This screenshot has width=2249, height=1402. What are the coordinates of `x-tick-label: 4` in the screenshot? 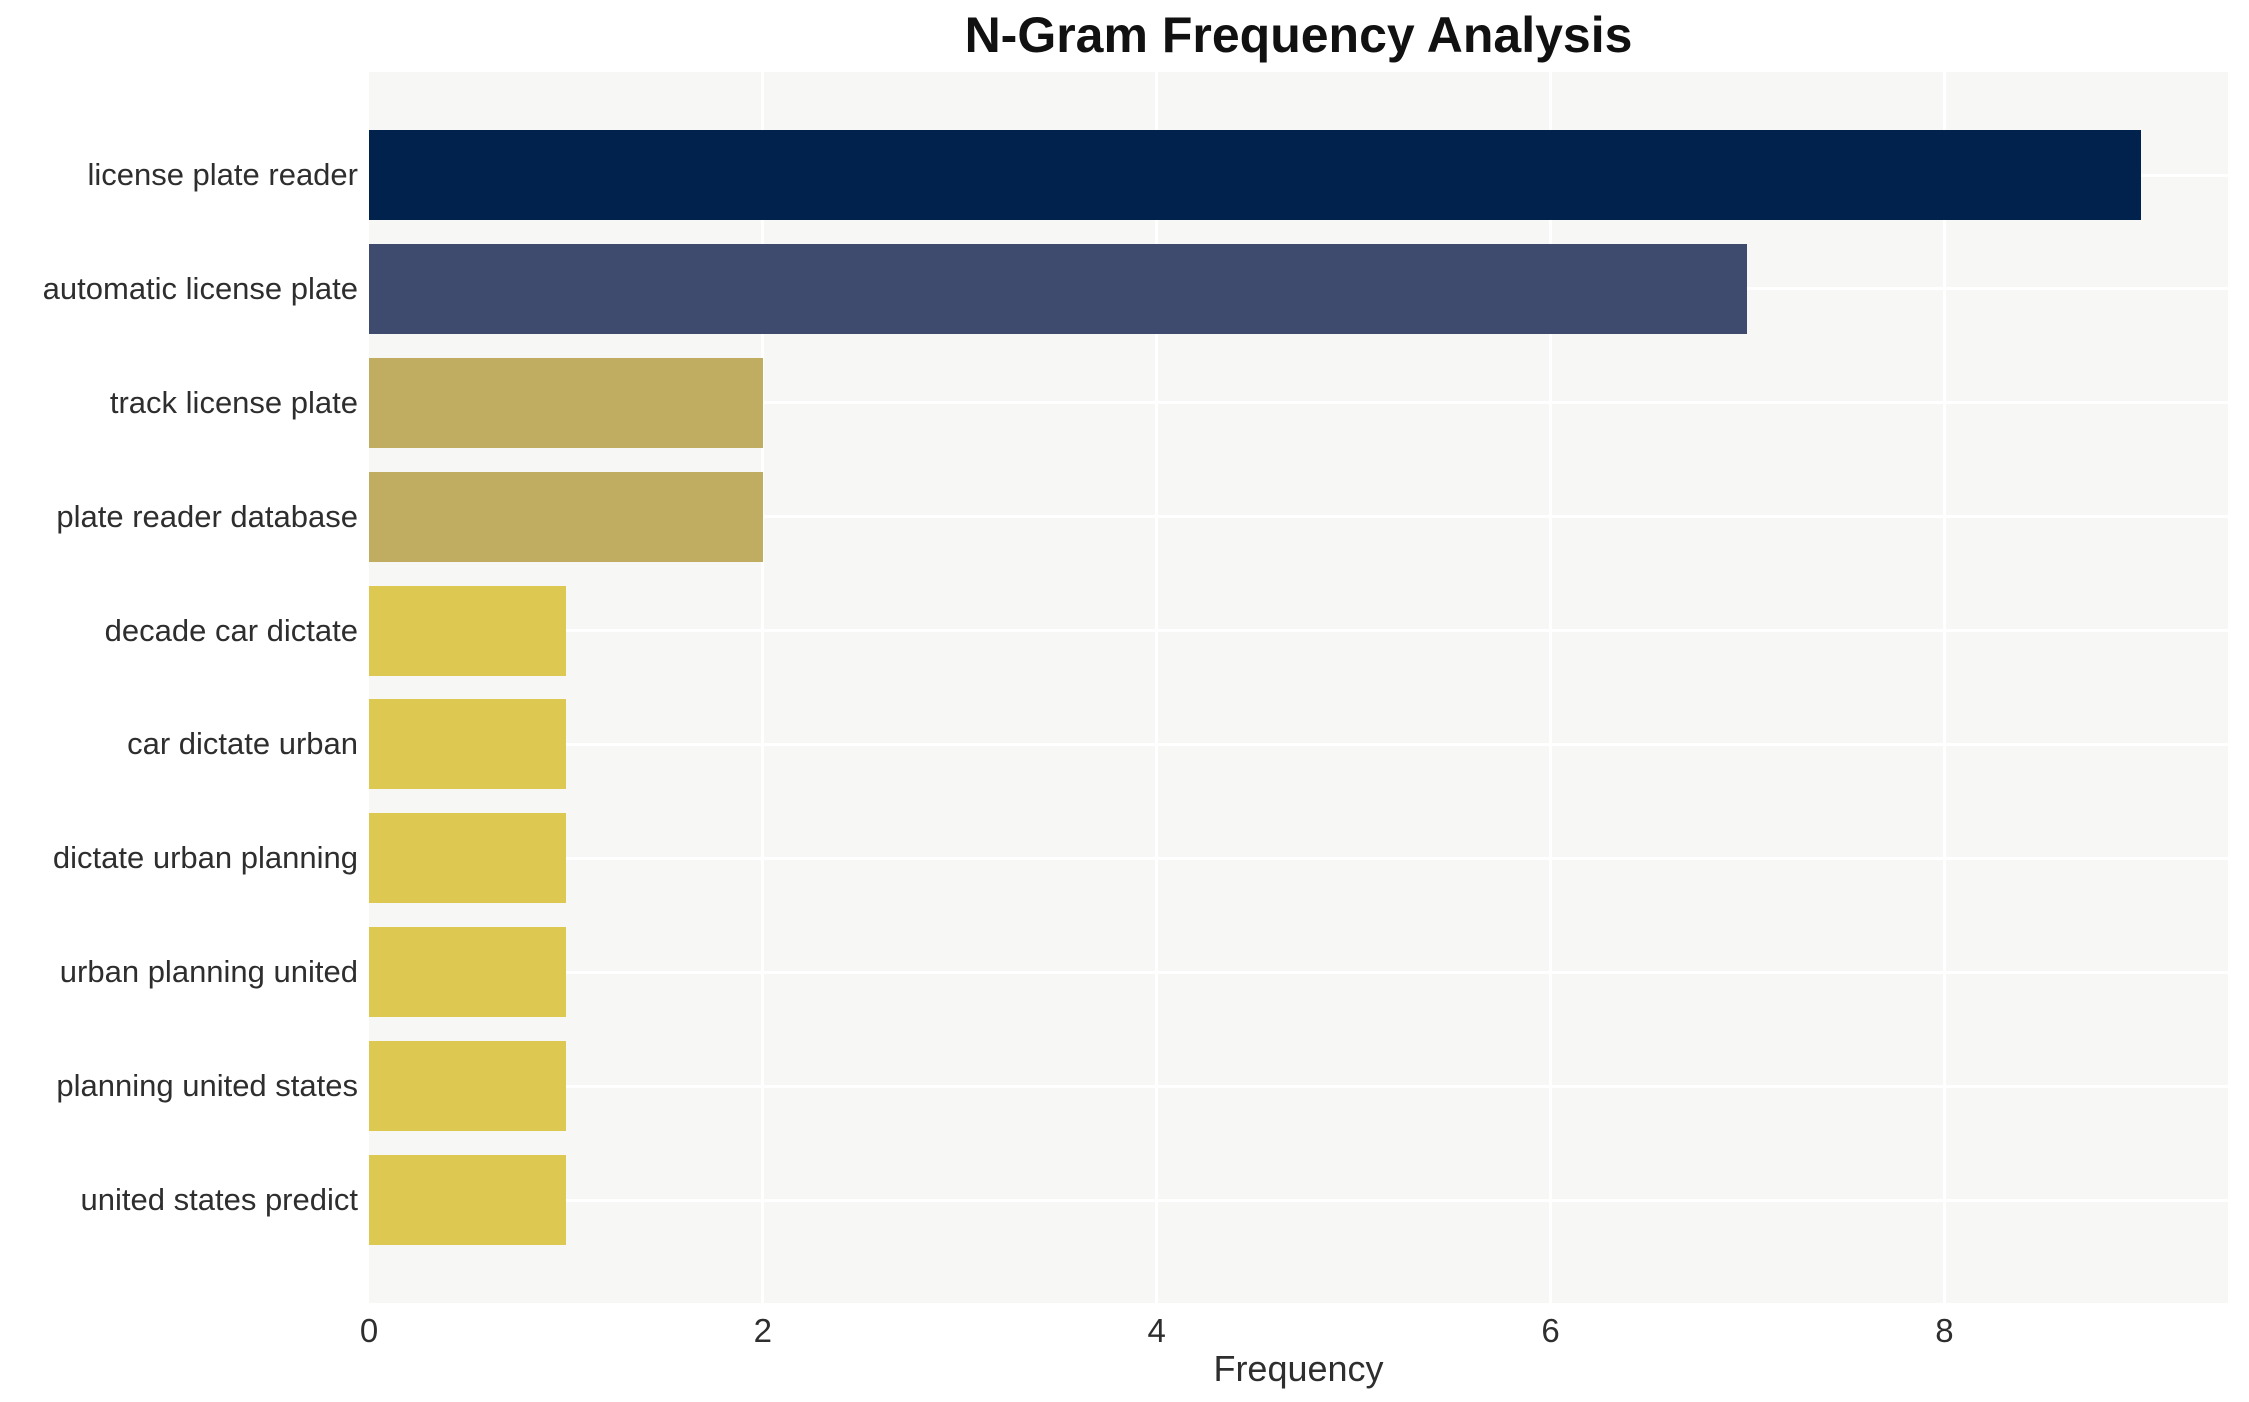 It's located at (1156, 1330).